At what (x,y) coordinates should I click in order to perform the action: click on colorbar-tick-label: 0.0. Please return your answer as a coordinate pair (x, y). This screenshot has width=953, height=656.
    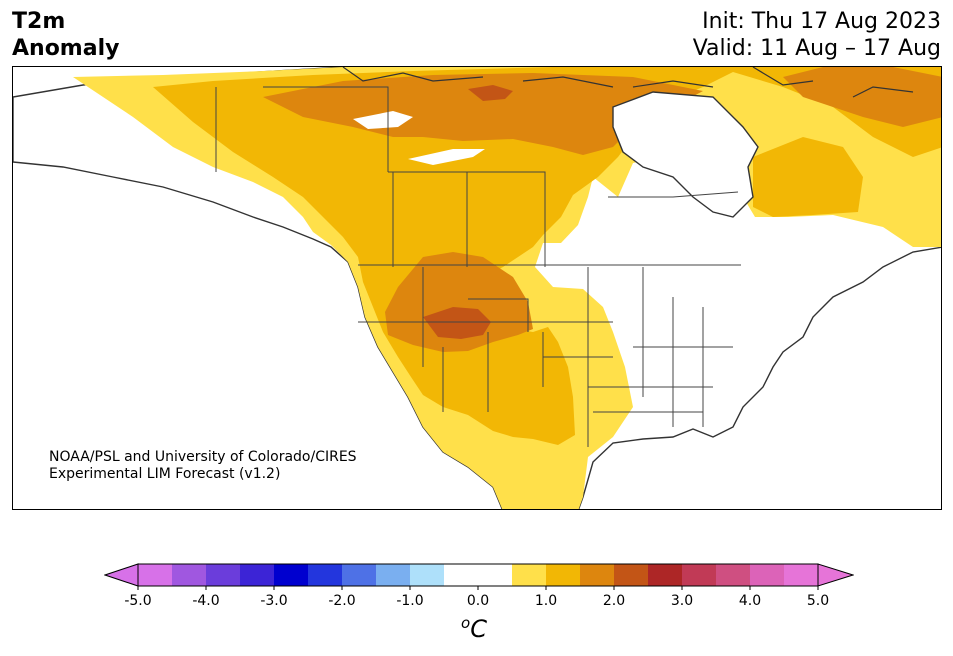
    Looking at the image, I should click on (478, 600).